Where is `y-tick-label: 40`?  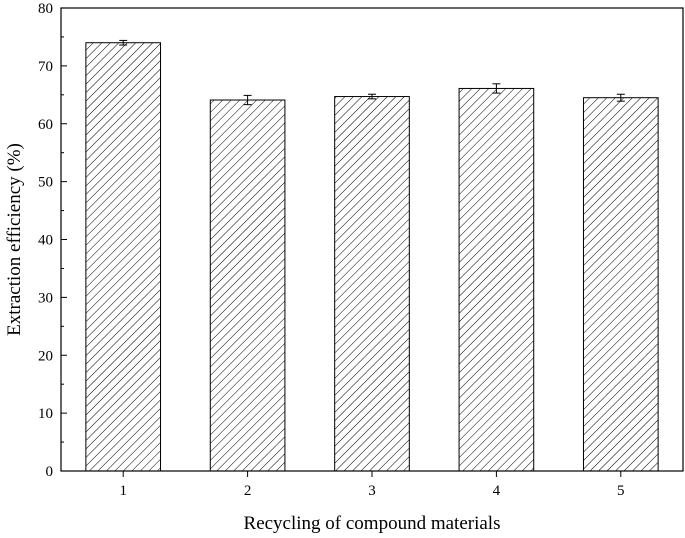
y-tick-label: 40 is located at coordinates (45, 241).